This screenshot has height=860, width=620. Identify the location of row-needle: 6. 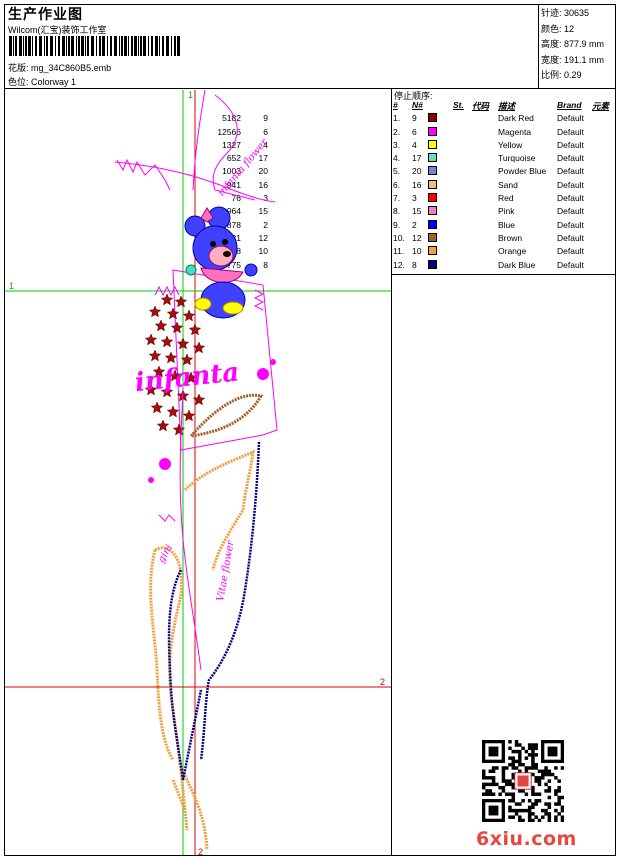
(414, 131).